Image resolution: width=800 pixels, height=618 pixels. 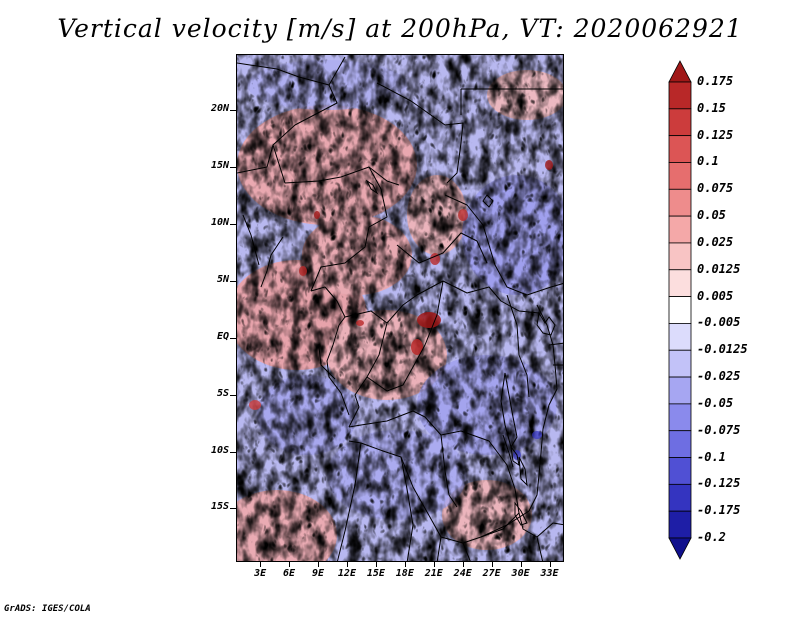 What do you see at coordinates (222, 336) in the screenshot?
I see `lat-label: EQ` at bounding box center [222, 336].